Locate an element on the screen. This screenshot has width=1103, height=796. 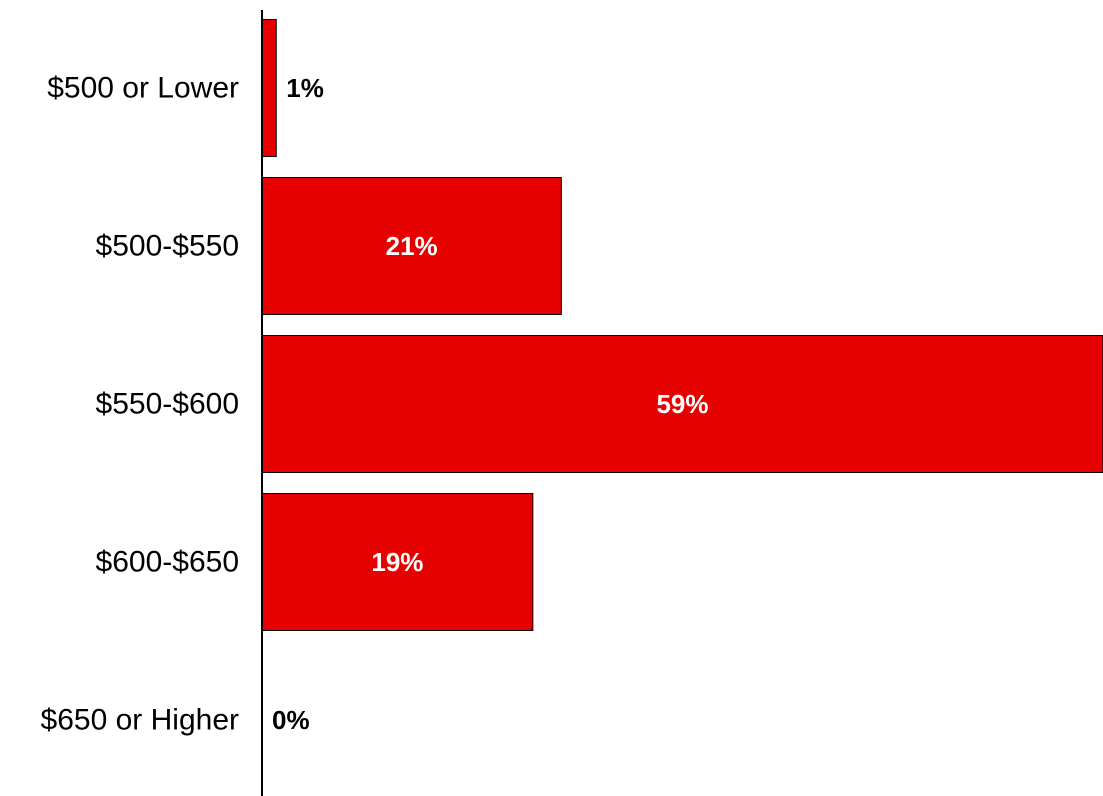
value-label-2: 59% is located at coordinates (682, 404).